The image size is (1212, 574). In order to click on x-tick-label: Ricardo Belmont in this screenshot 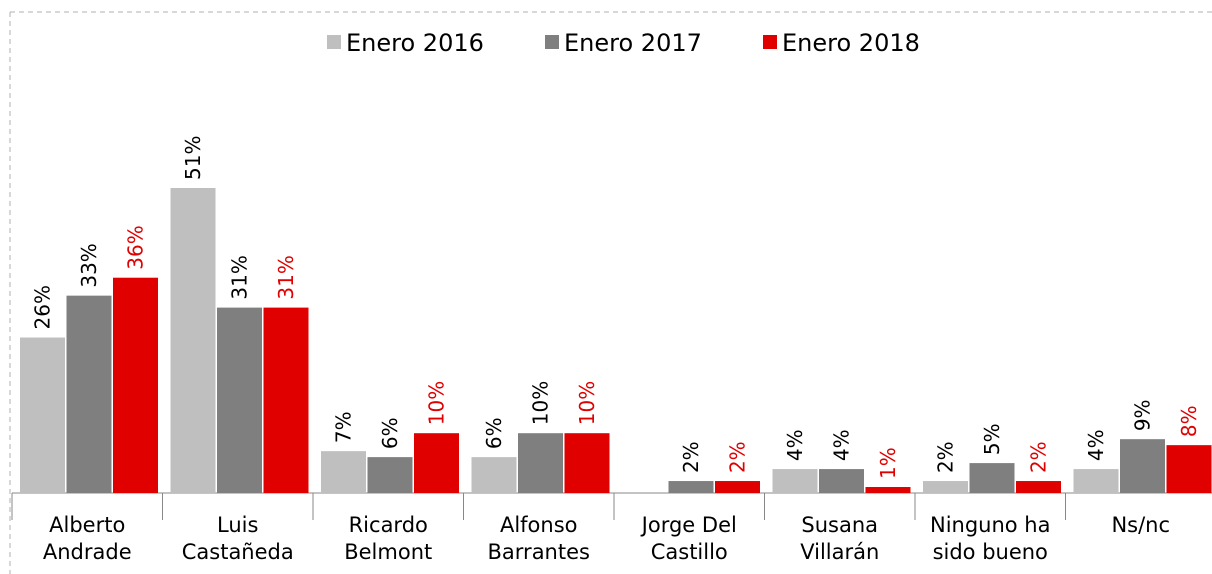, I will do `click(388, 538)`.